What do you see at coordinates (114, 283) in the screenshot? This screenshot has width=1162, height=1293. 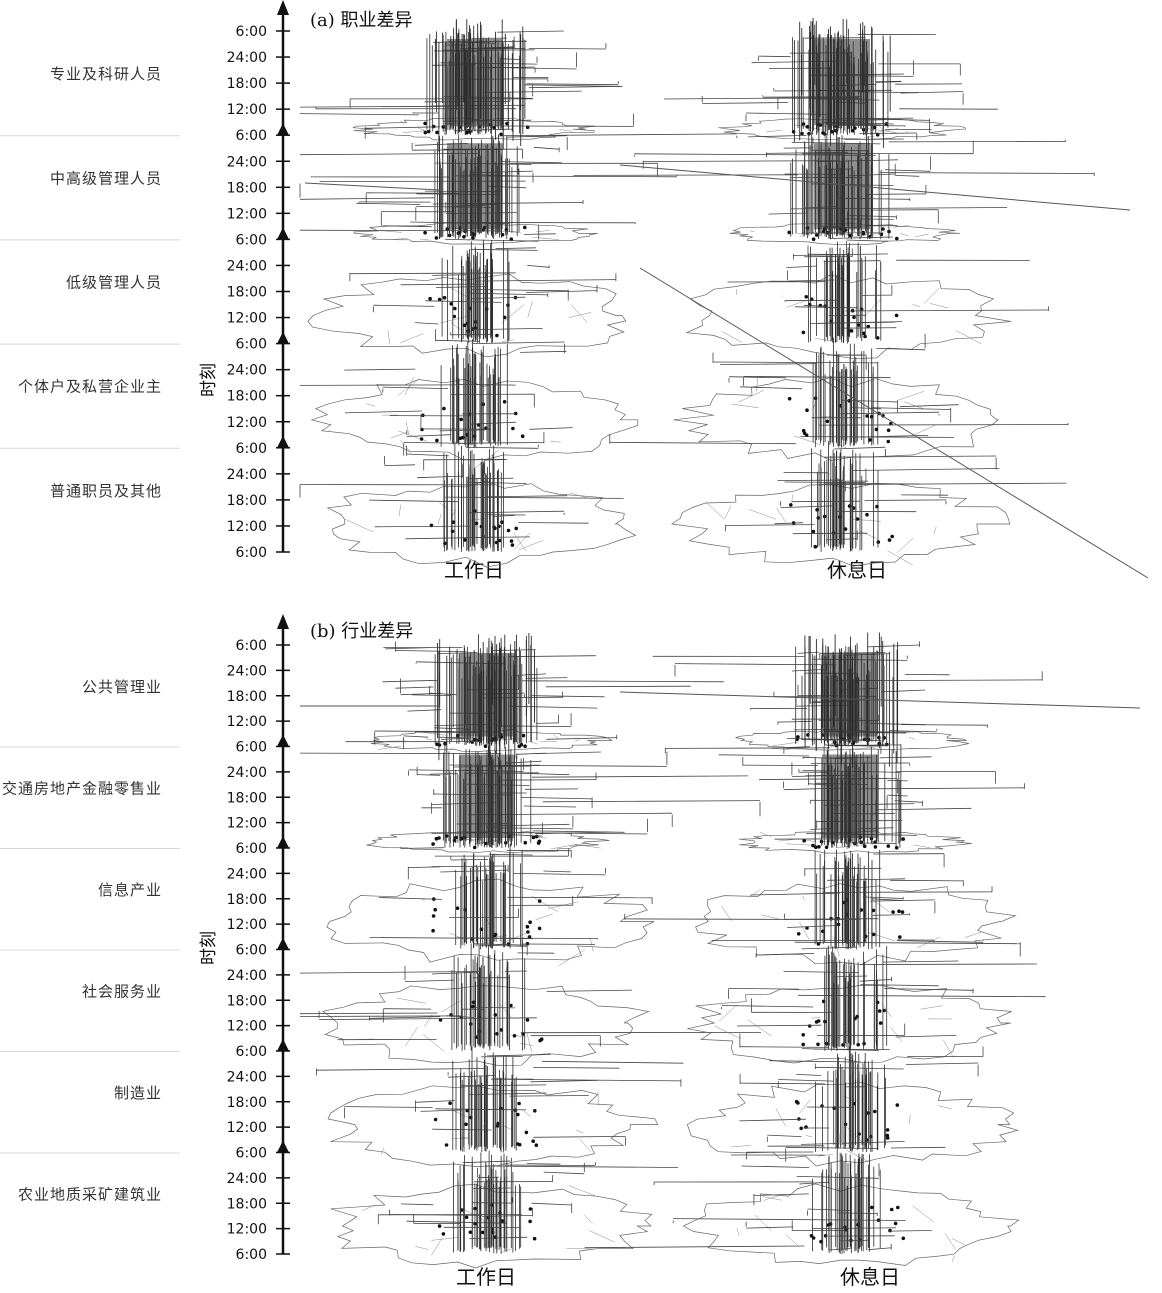 I see `category-label: 低级管理人员` at bounding box center [114, 283].